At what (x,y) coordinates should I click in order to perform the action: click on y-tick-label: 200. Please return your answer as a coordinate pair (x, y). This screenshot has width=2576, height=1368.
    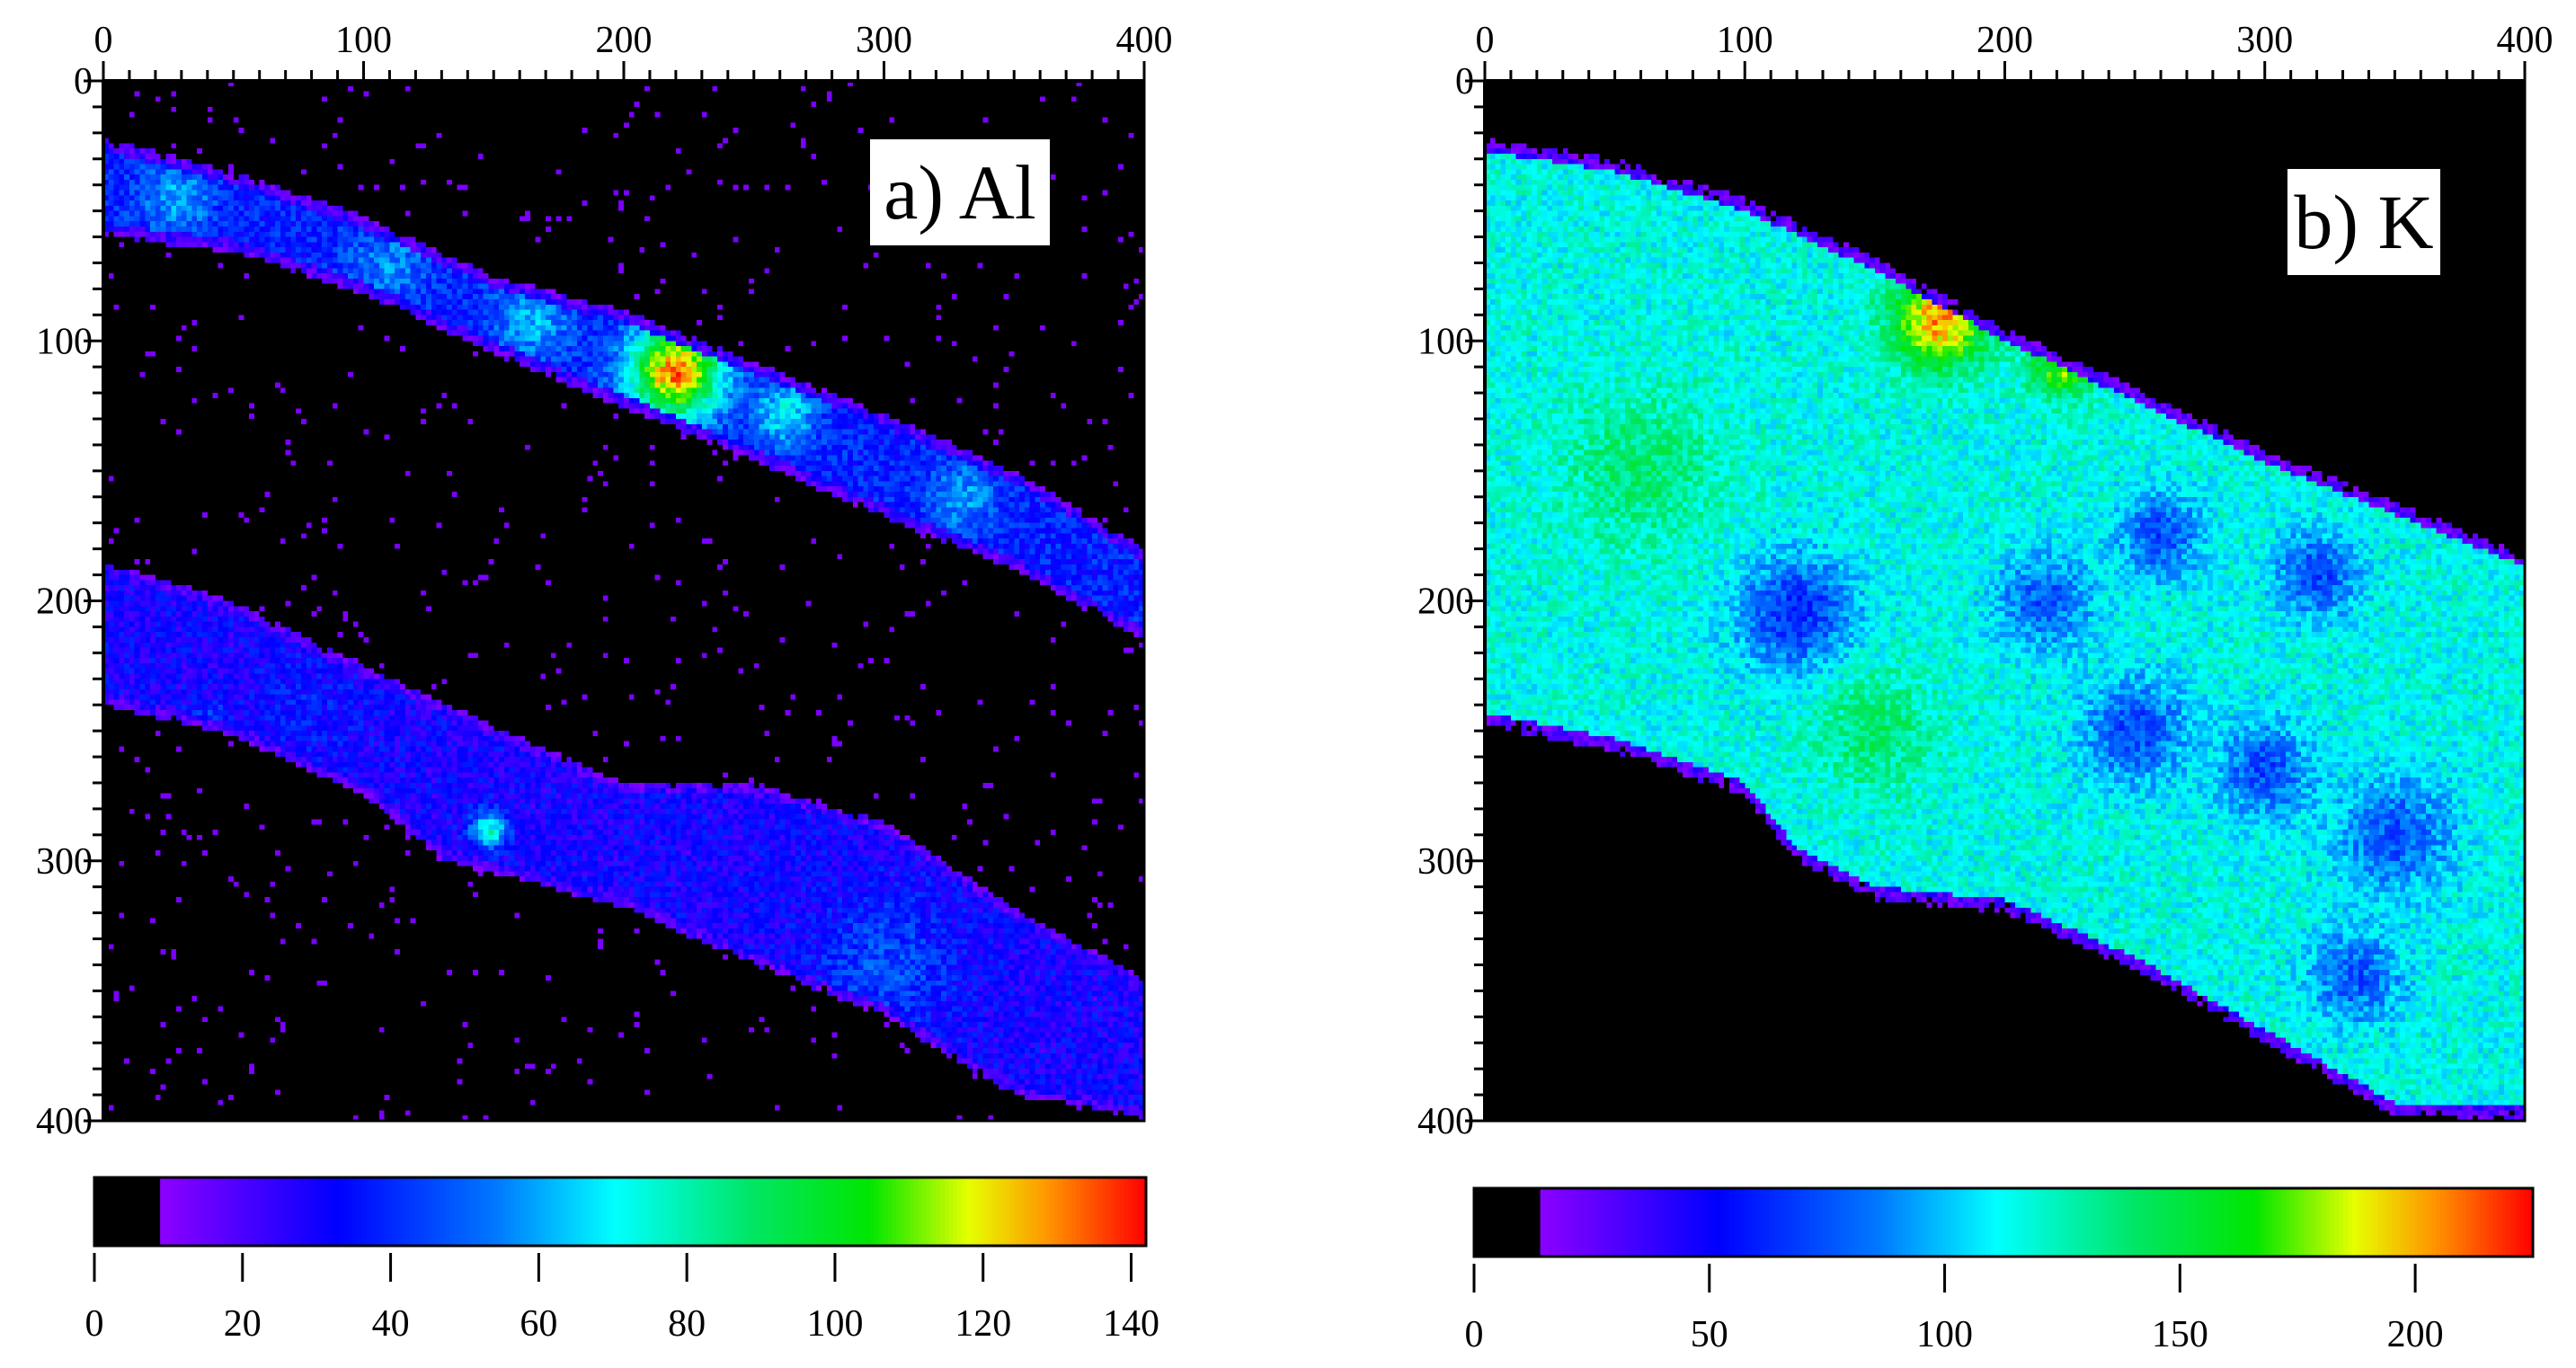
    Looking at the image, I should click on (1445, 602).